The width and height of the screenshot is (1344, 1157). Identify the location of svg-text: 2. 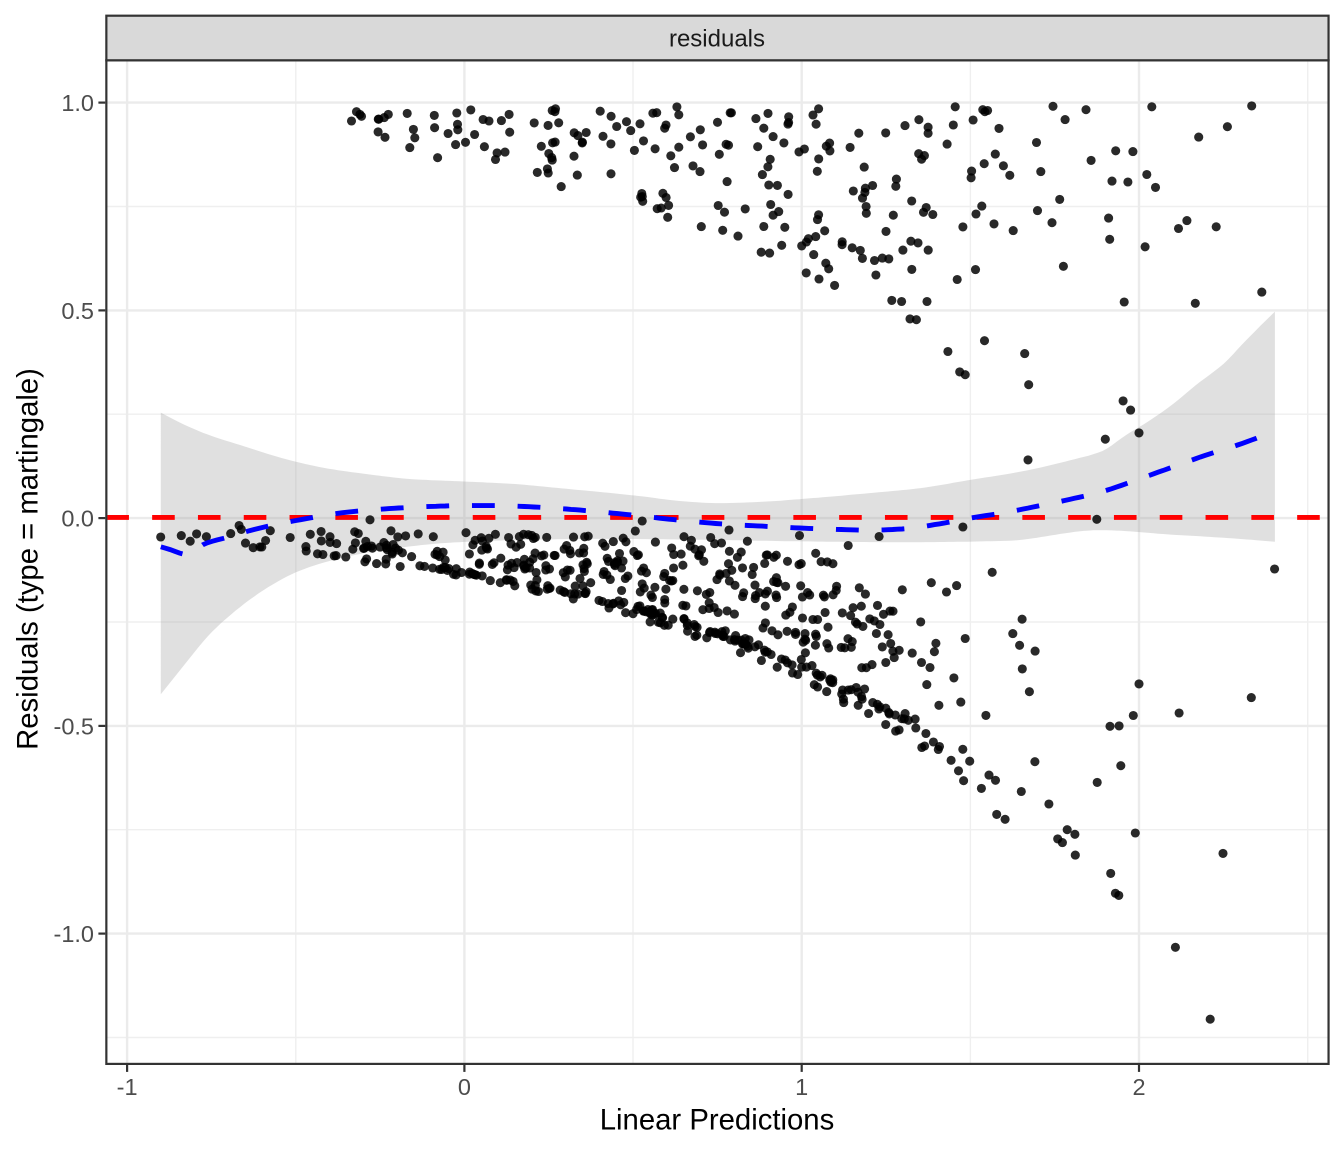
(1138, 1087).